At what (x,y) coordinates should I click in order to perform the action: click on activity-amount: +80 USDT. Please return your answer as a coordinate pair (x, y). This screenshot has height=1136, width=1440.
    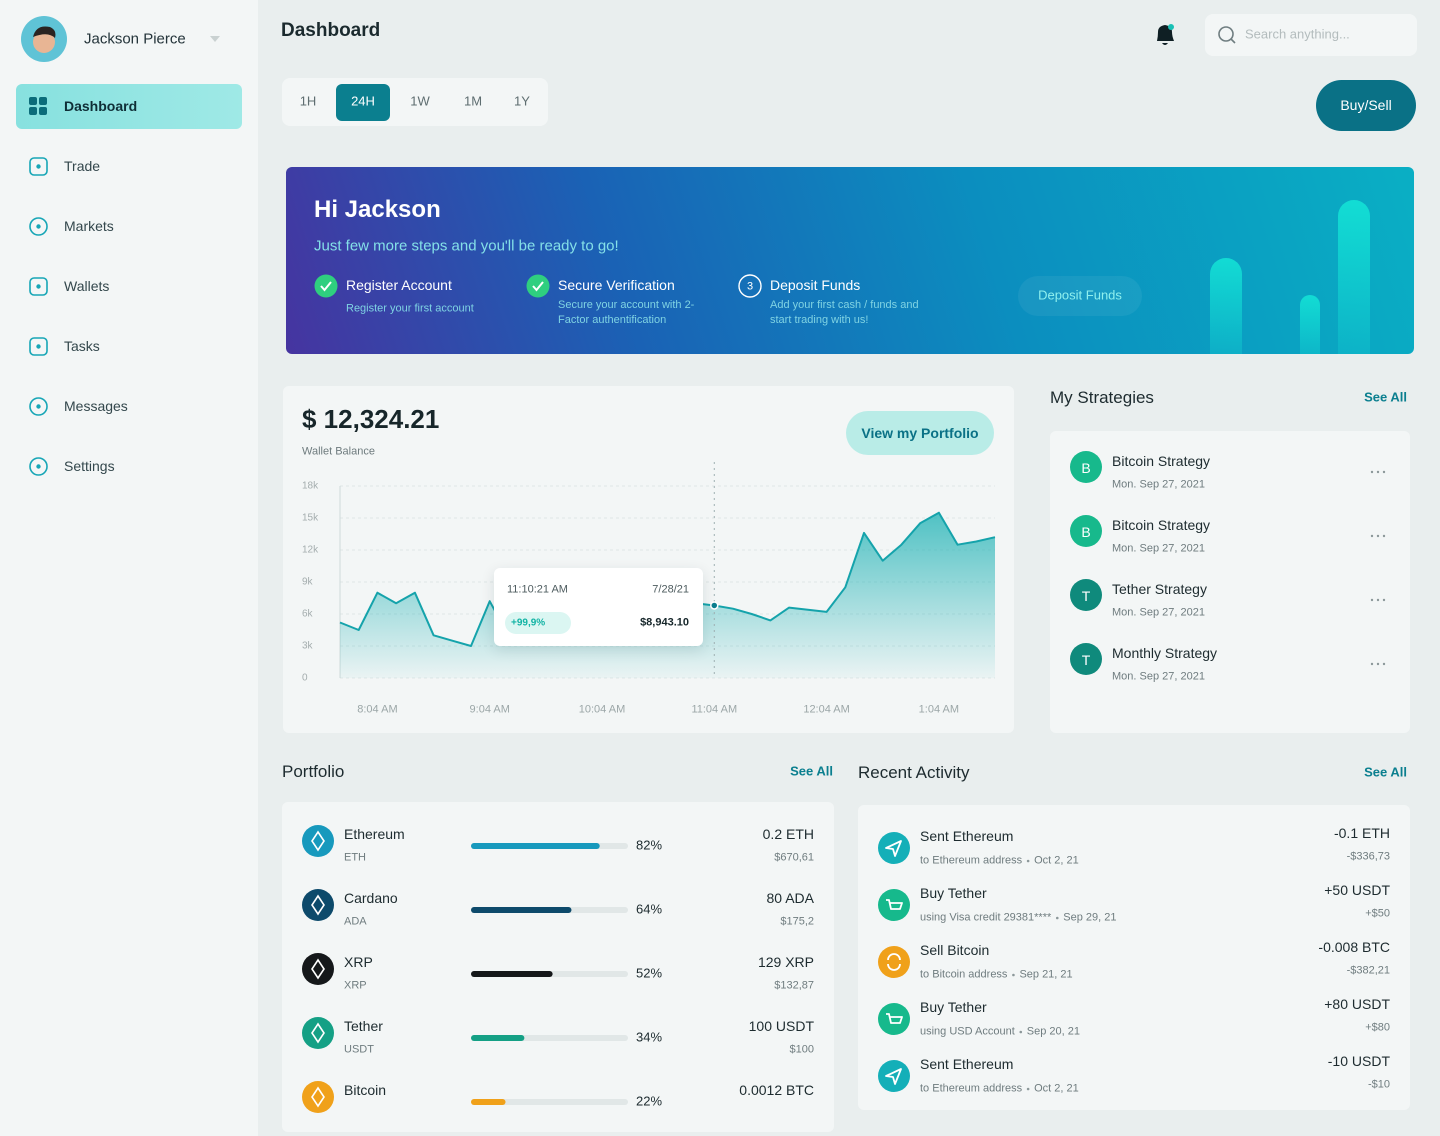
    Looking at the image, I should click on (1357, 1003).